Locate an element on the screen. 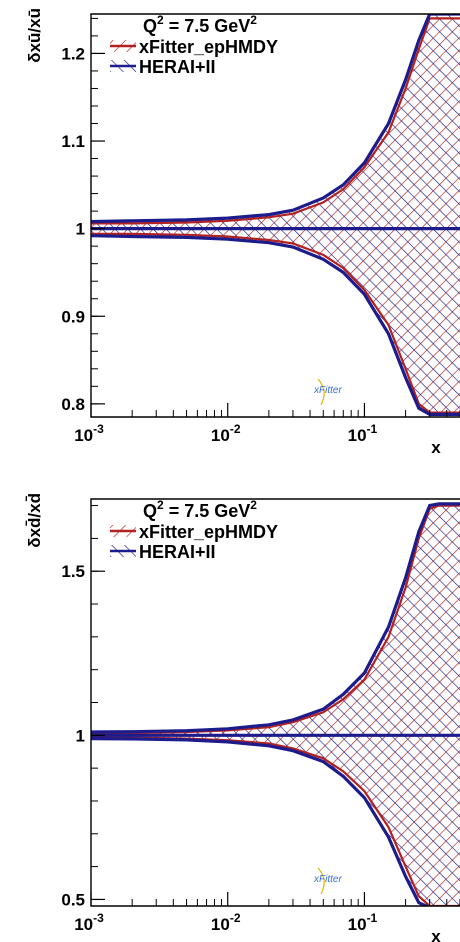  y-tick-label: 0.5 is located at coordinates (73, 899).